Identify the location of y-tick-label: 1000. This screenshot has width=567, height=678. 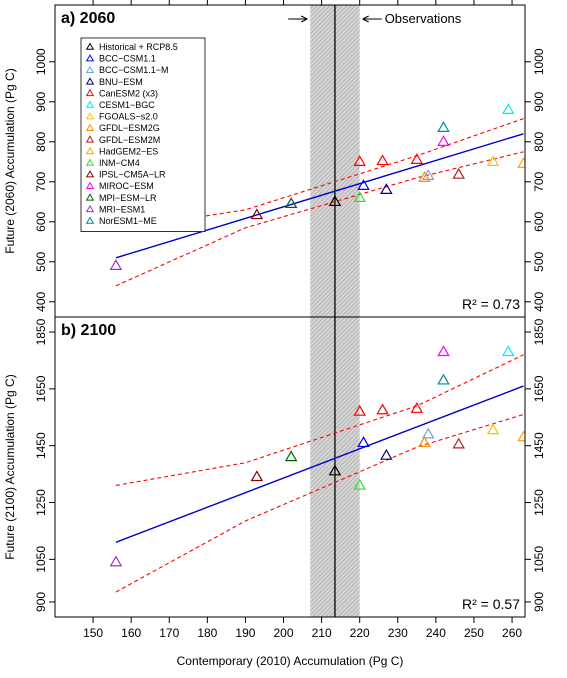
(41, 61).